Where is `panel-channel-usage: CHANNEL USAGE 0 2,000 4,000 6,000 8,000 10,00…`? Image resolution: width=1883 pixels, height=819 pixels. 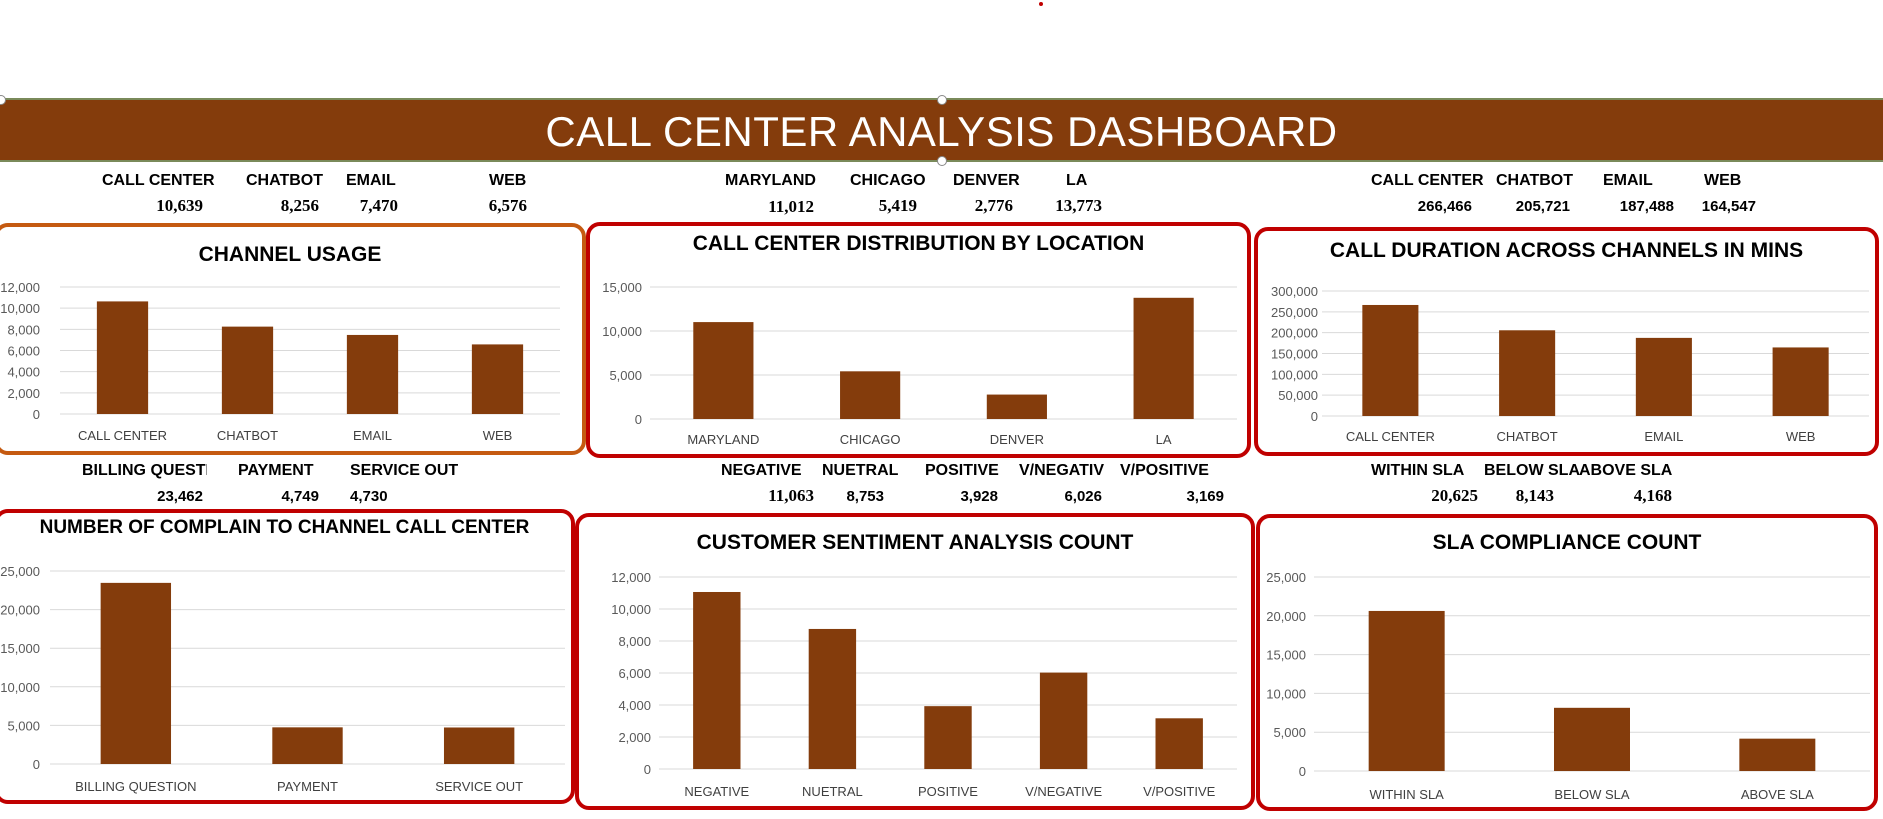
panel-channel-usage: CHANNEL USAGE 0 2,000 4,000 6,000 8,000 10,00… is located at coordinates (293, 339).